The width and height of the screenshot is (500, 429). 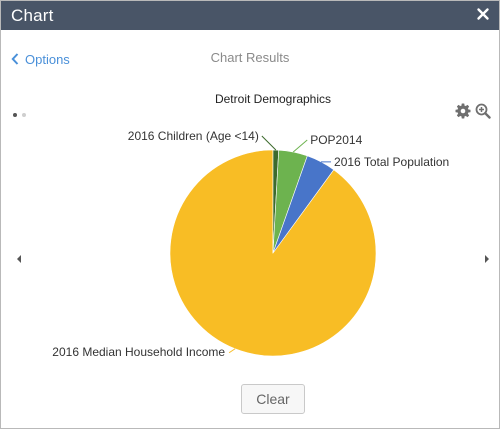 I want to click on chart-results-heading: Chart Results, so click(x=250, y=57).